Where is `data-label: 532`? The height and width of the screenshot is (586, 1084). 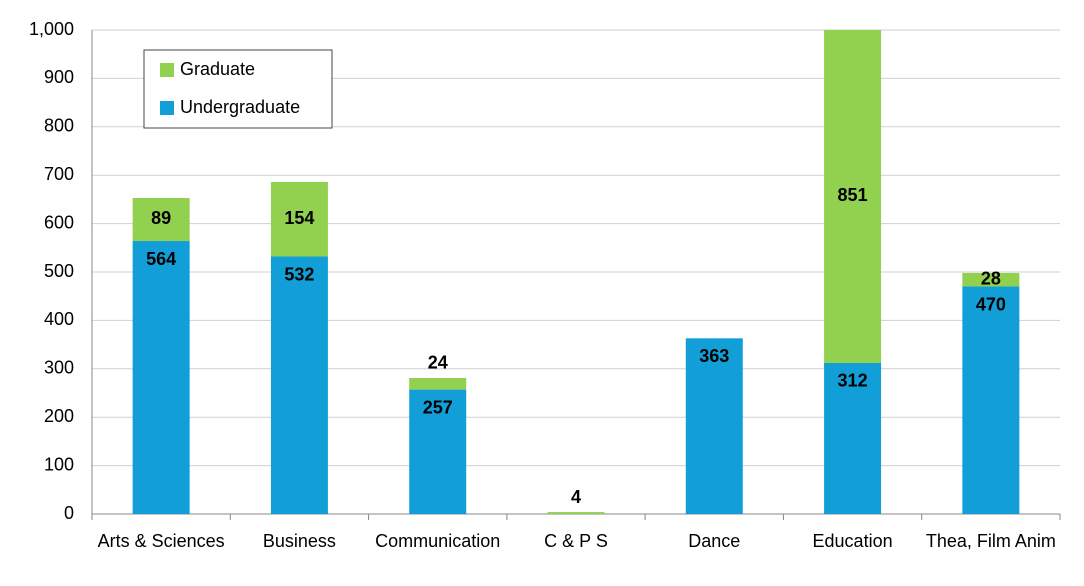
data-label: 532 is located at coordinates (299, 274).